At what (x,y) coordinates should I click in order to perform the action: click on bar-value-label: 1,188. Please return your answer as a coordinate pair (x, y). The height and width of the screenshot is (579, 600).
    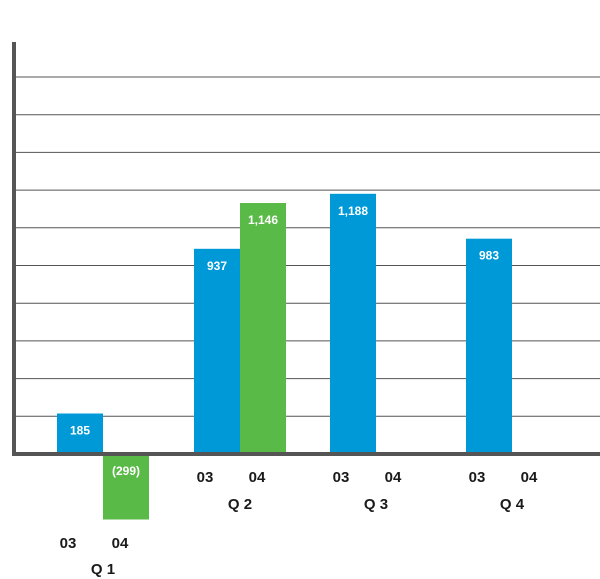
    Looking at the image, I should click on (353, 211).